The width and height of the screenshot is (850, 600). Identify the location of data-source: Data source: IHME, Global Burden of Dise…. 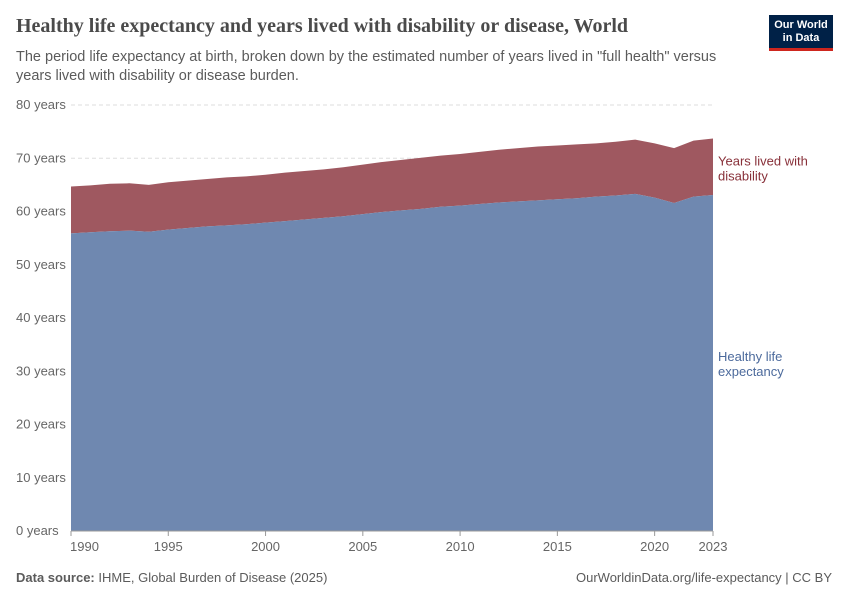
(171, 577).